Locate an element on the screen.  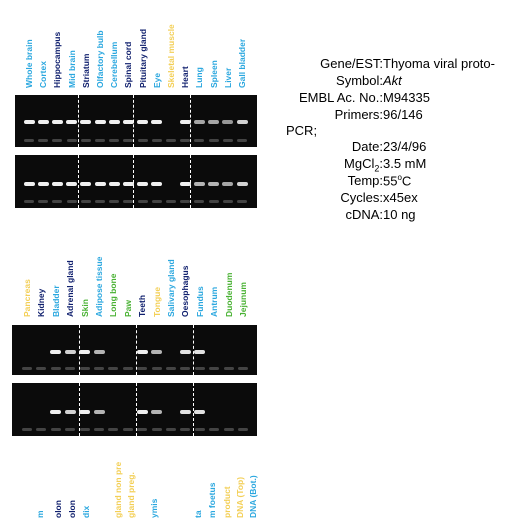
lane-label-bottom_panel-11: Oesophagus is located at coordinates (185, 291).